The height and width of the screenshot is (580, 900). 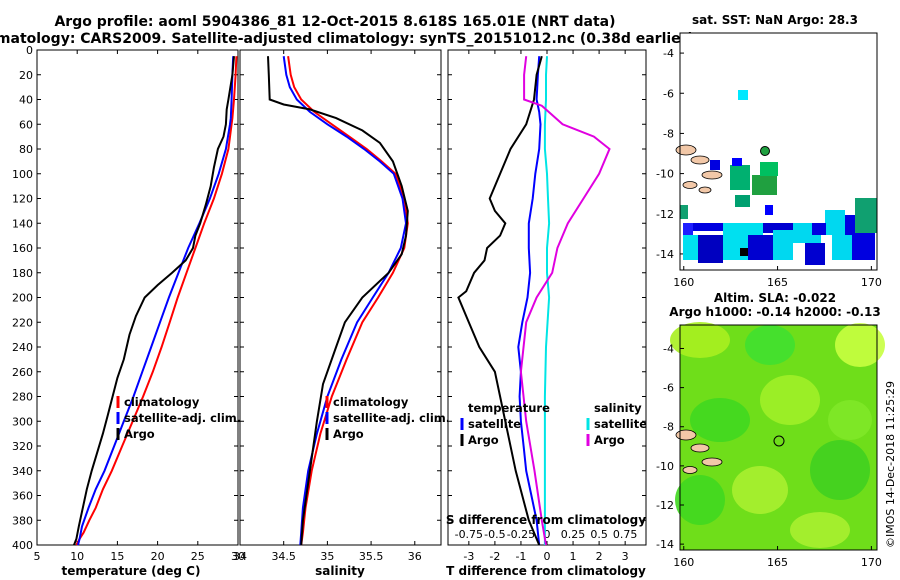 What do you see at coordinates (668, 53) in the screenshot?
I see `map-y-label: -4` at bounding box center [668, 53].